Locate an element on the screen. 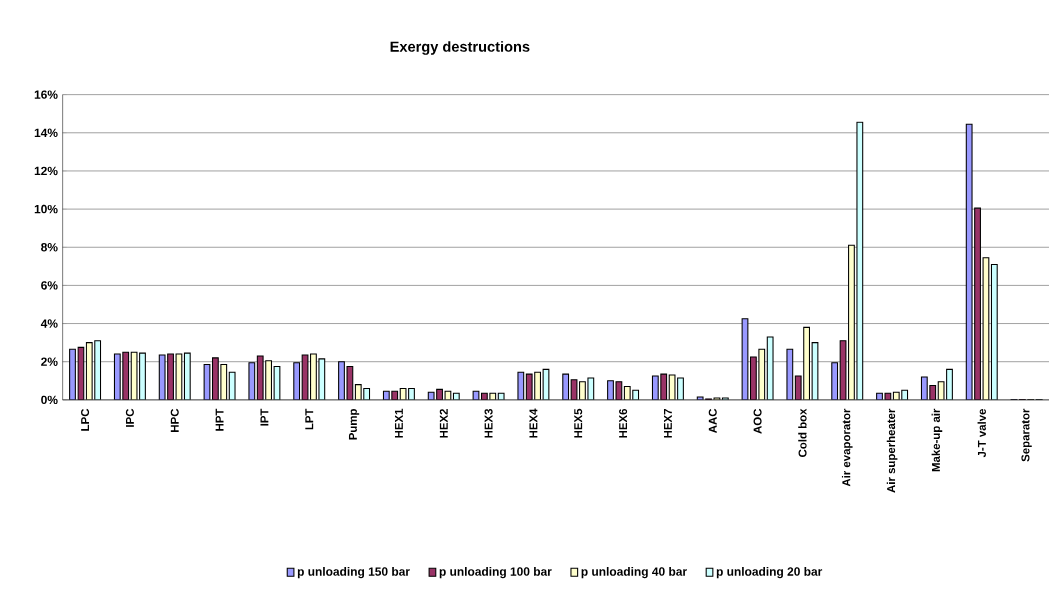 The width and height of the screenshot is (1049, 590). x-tick-label: Pump is located at coordinates (354, 424).